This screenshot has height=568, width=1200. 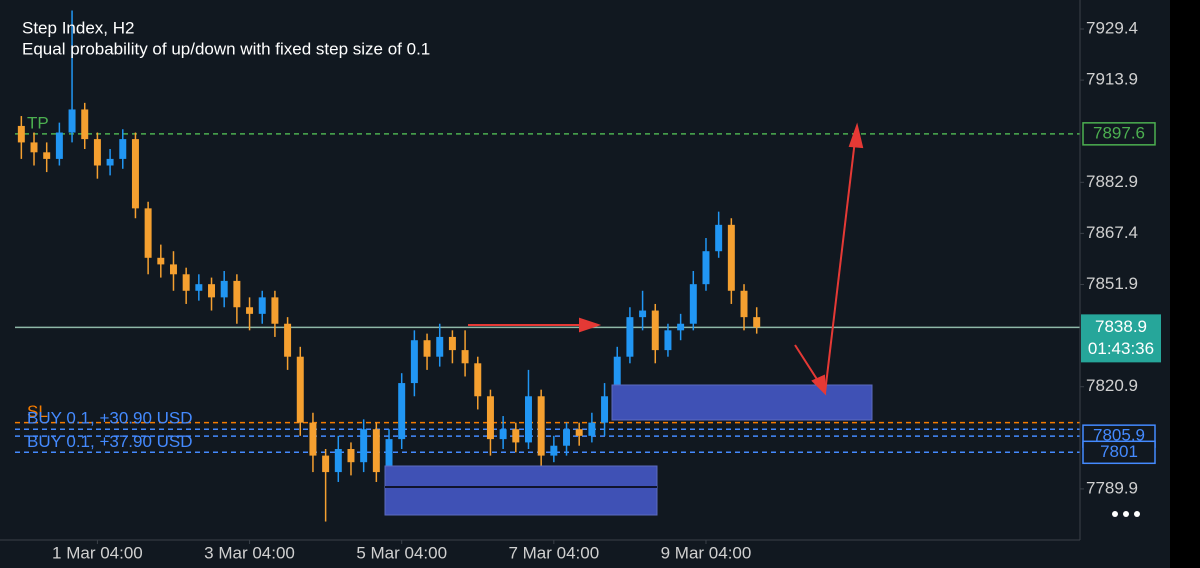 What do you see at coordinates (1121, 348) in the screenshot?
I see `countdown-label: 01:43:36` at bounding box center [1121, 348].